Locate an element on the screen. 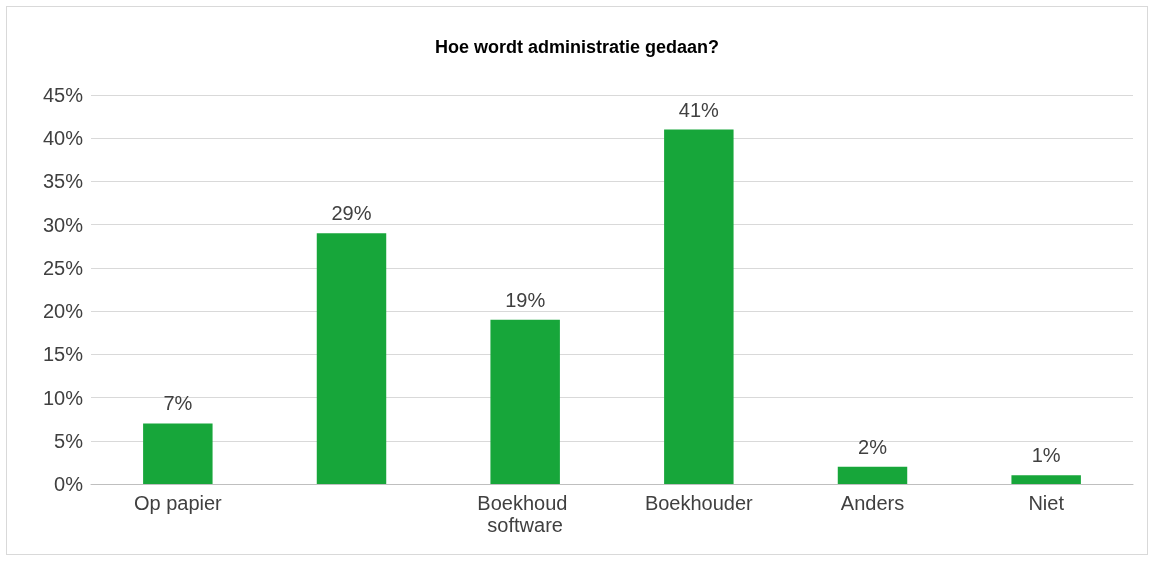  x-tick-label: Op papier is located at coordinates (178, 503).